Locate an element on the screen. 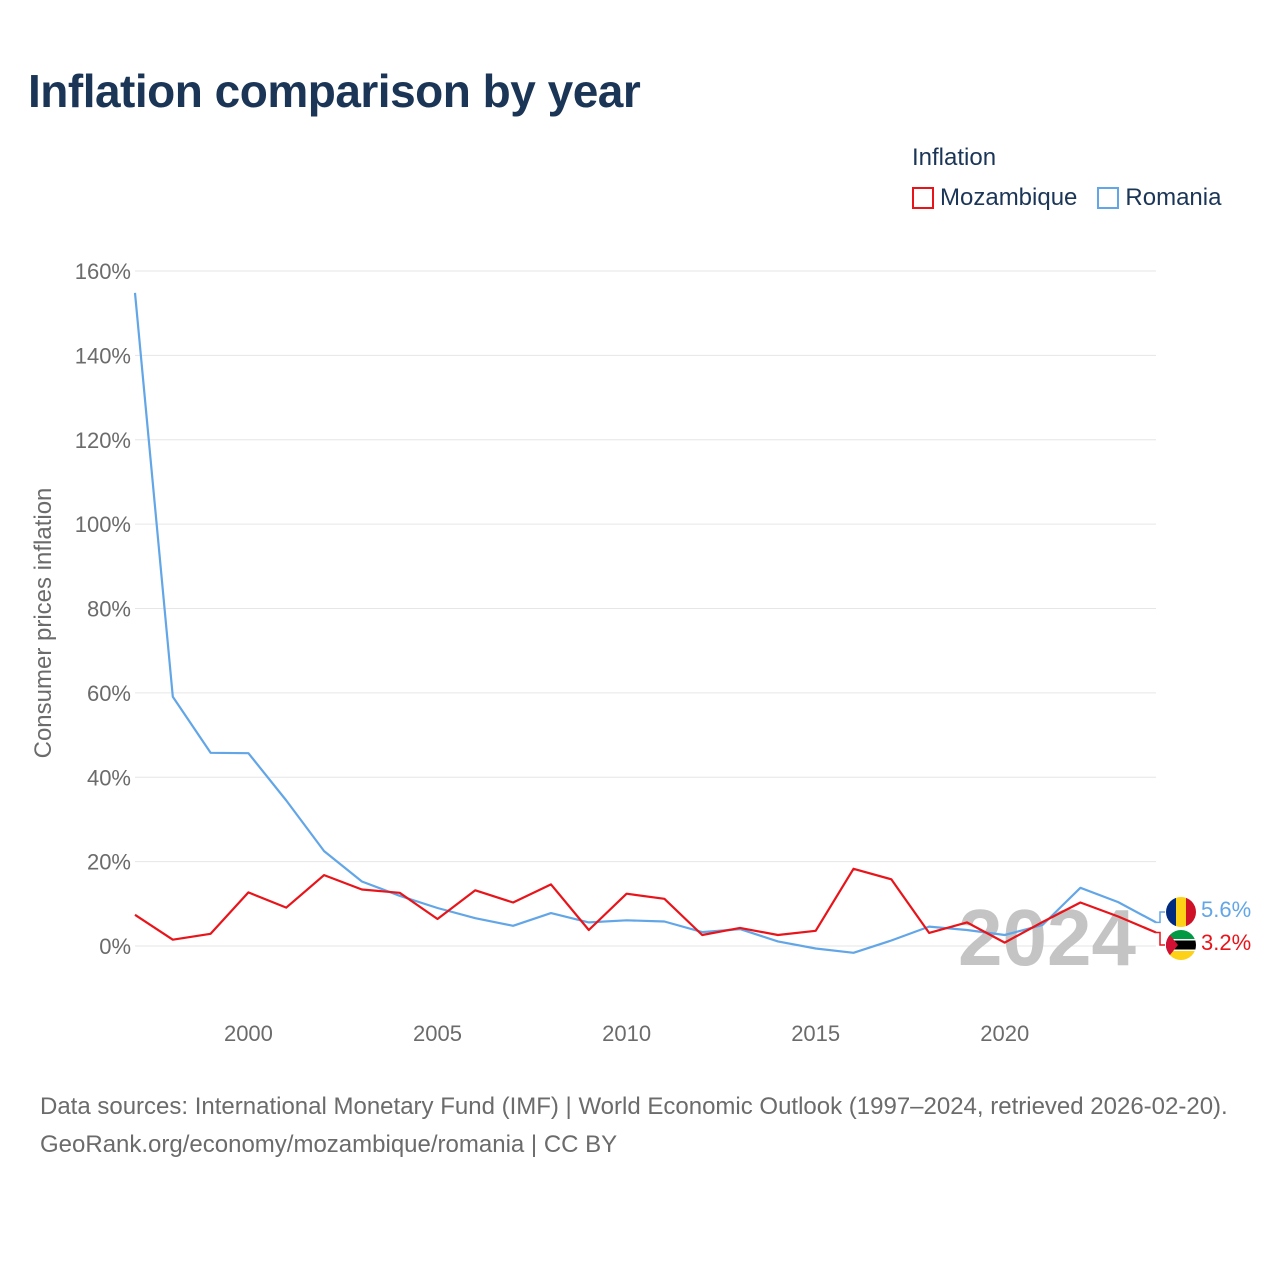 The image size is (1280, 1280). mozambique-end-label: 3.2% is located at coordinates (1226, 942).